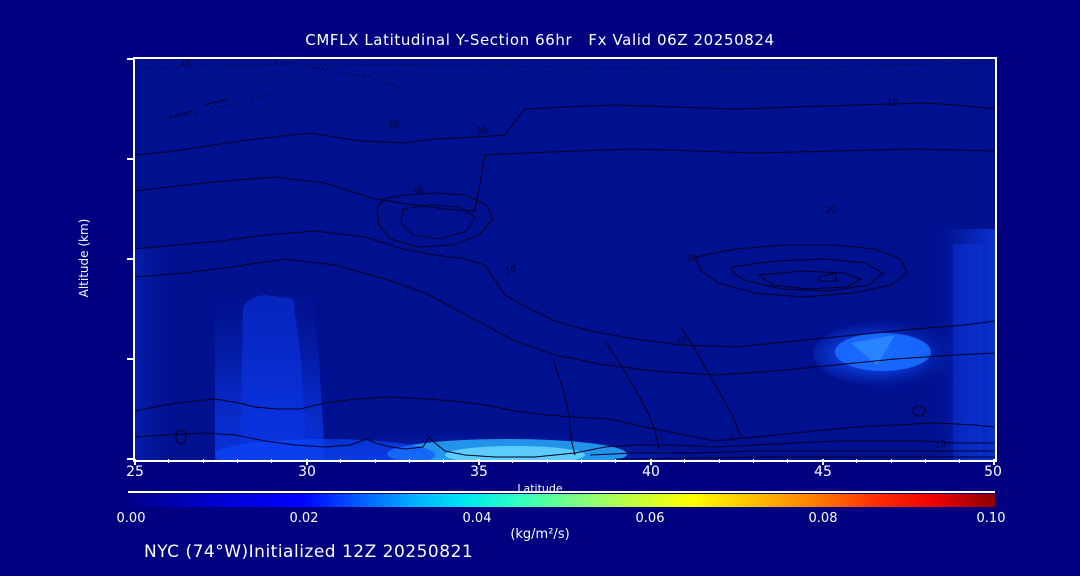  I want to click on colorbar-gradient, so click(561, 500).